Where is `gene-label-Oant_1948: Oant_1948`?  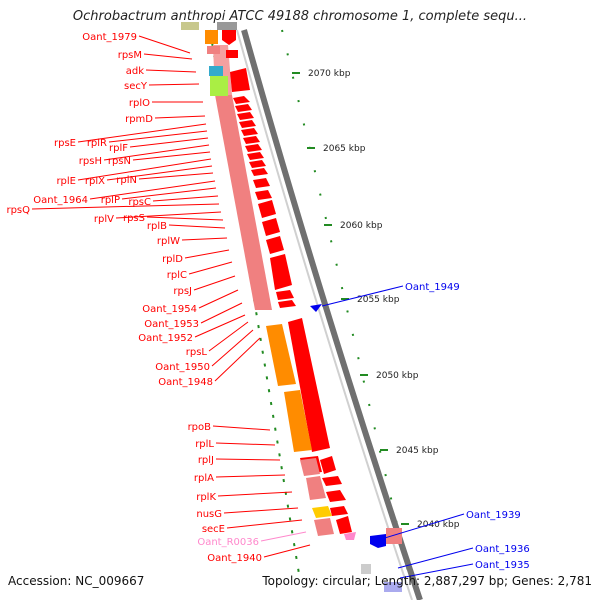
gene-label-Oant_1948: Oant_1948 is located at coordinates (185, 382).